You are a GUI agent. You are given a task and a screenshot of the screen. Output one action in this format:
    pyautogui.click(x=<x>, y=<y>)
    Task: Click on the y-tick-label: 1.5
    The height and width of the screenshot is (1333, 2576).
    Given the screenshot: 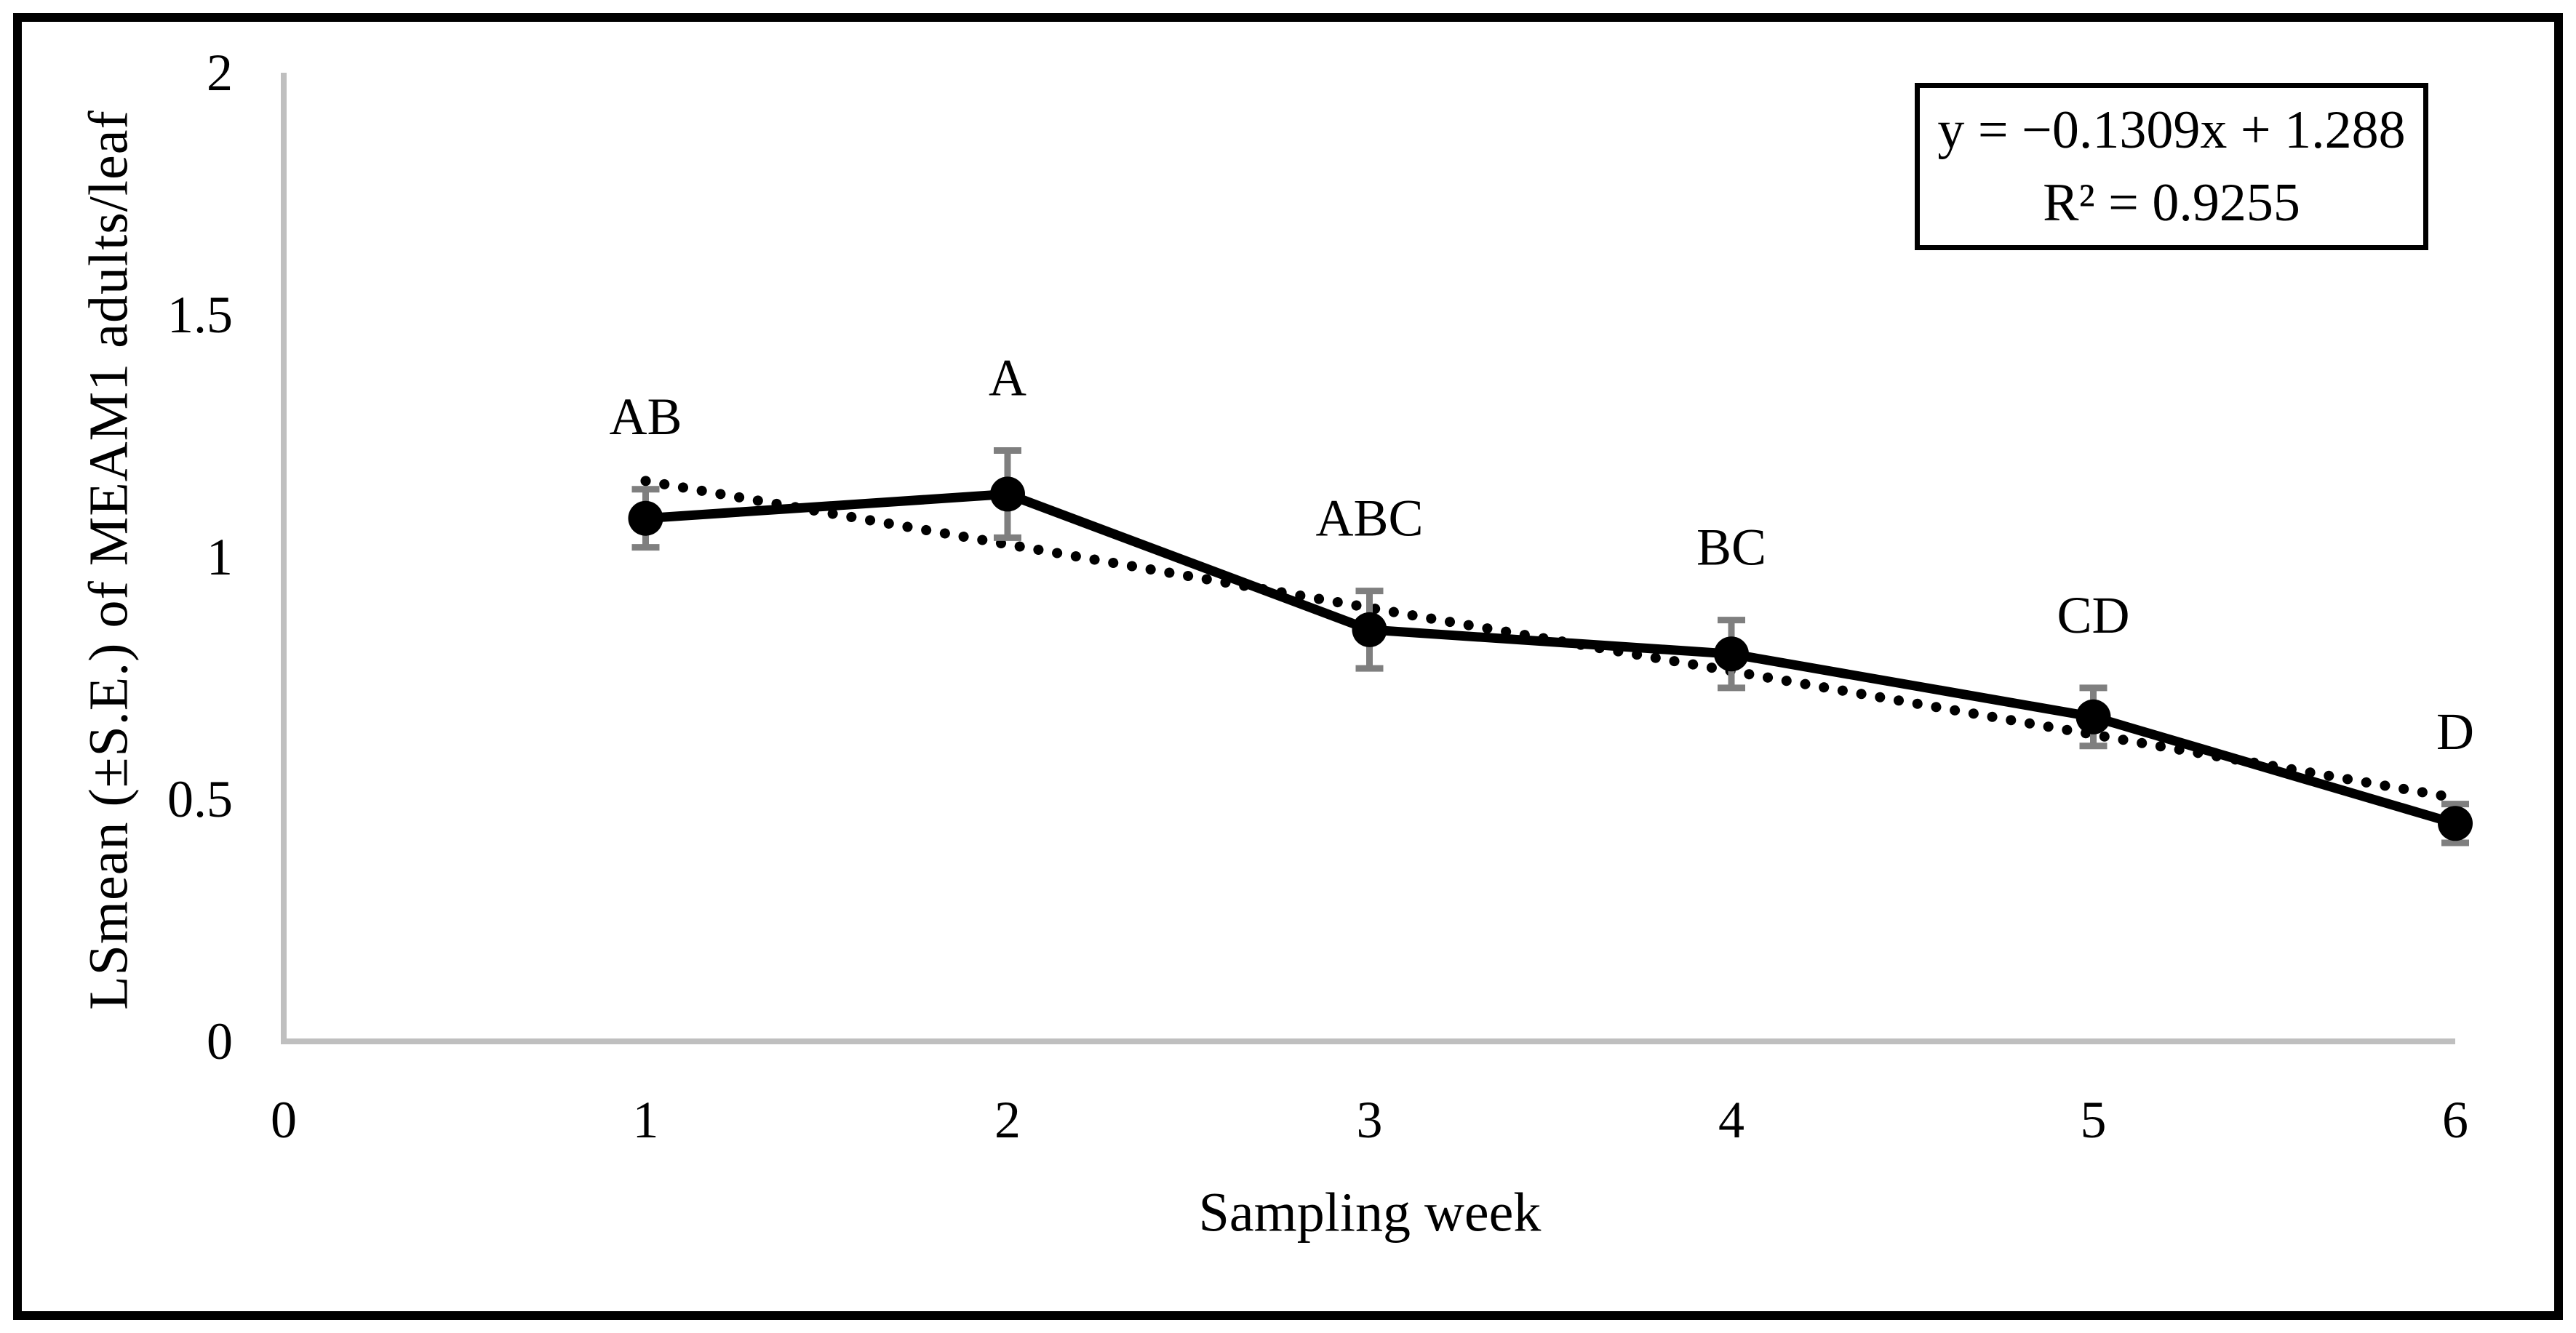 What is the action you would take?
    pyautogui.click(x=200, y=315)
    